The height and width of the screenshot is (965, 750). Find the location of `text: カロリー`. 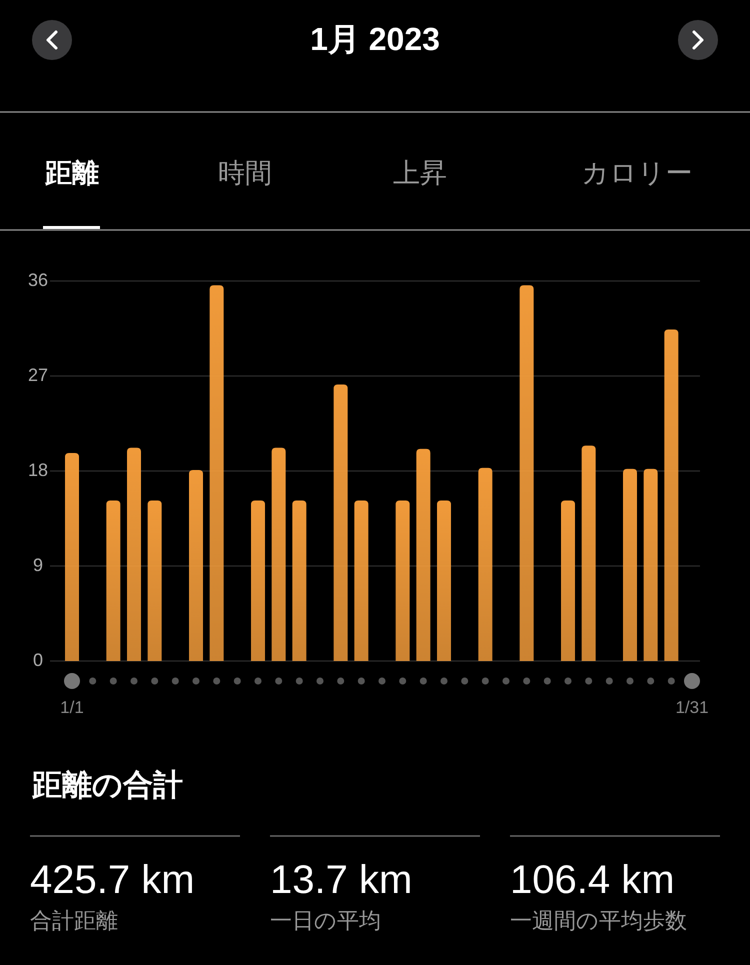

text: カロリー is located at coordinates (637, 173).